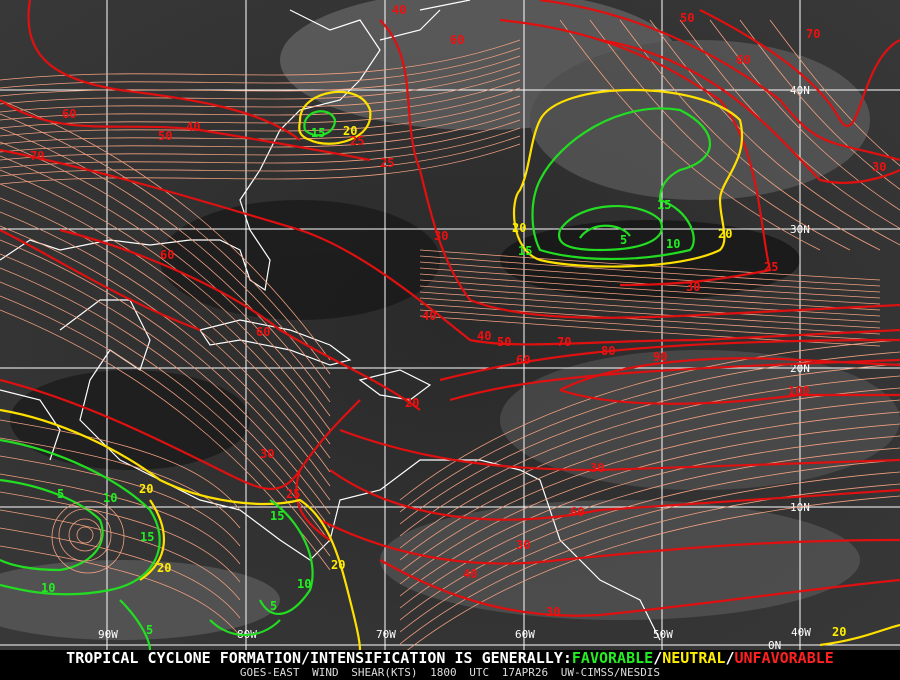  What do you see at coordinates (460, 672) in the screenshot?
I see `time: 1800 UTC` at bounding box center [460, 672].